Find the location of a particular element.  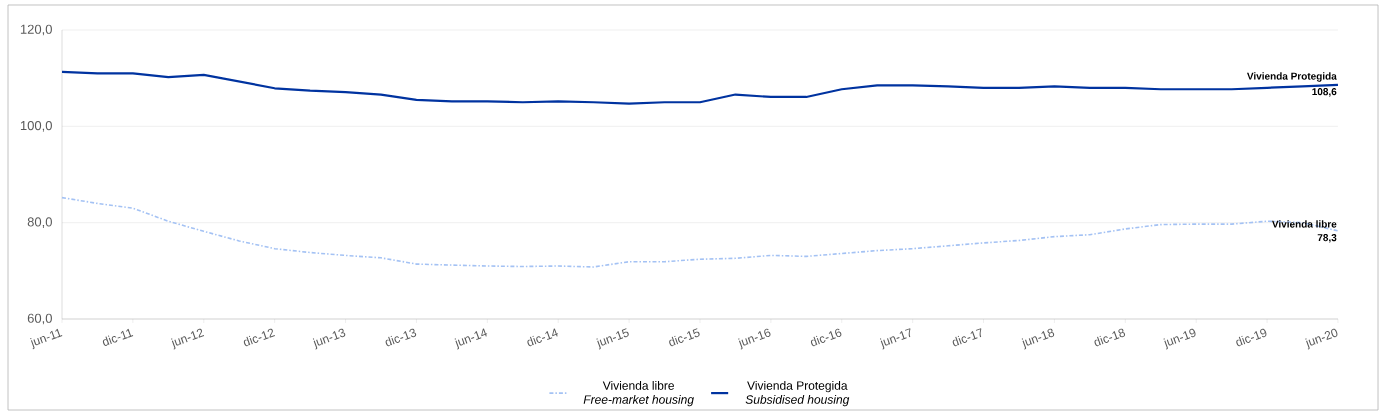

y-tick-label: 60,0 is located at coordinates (39, 319).